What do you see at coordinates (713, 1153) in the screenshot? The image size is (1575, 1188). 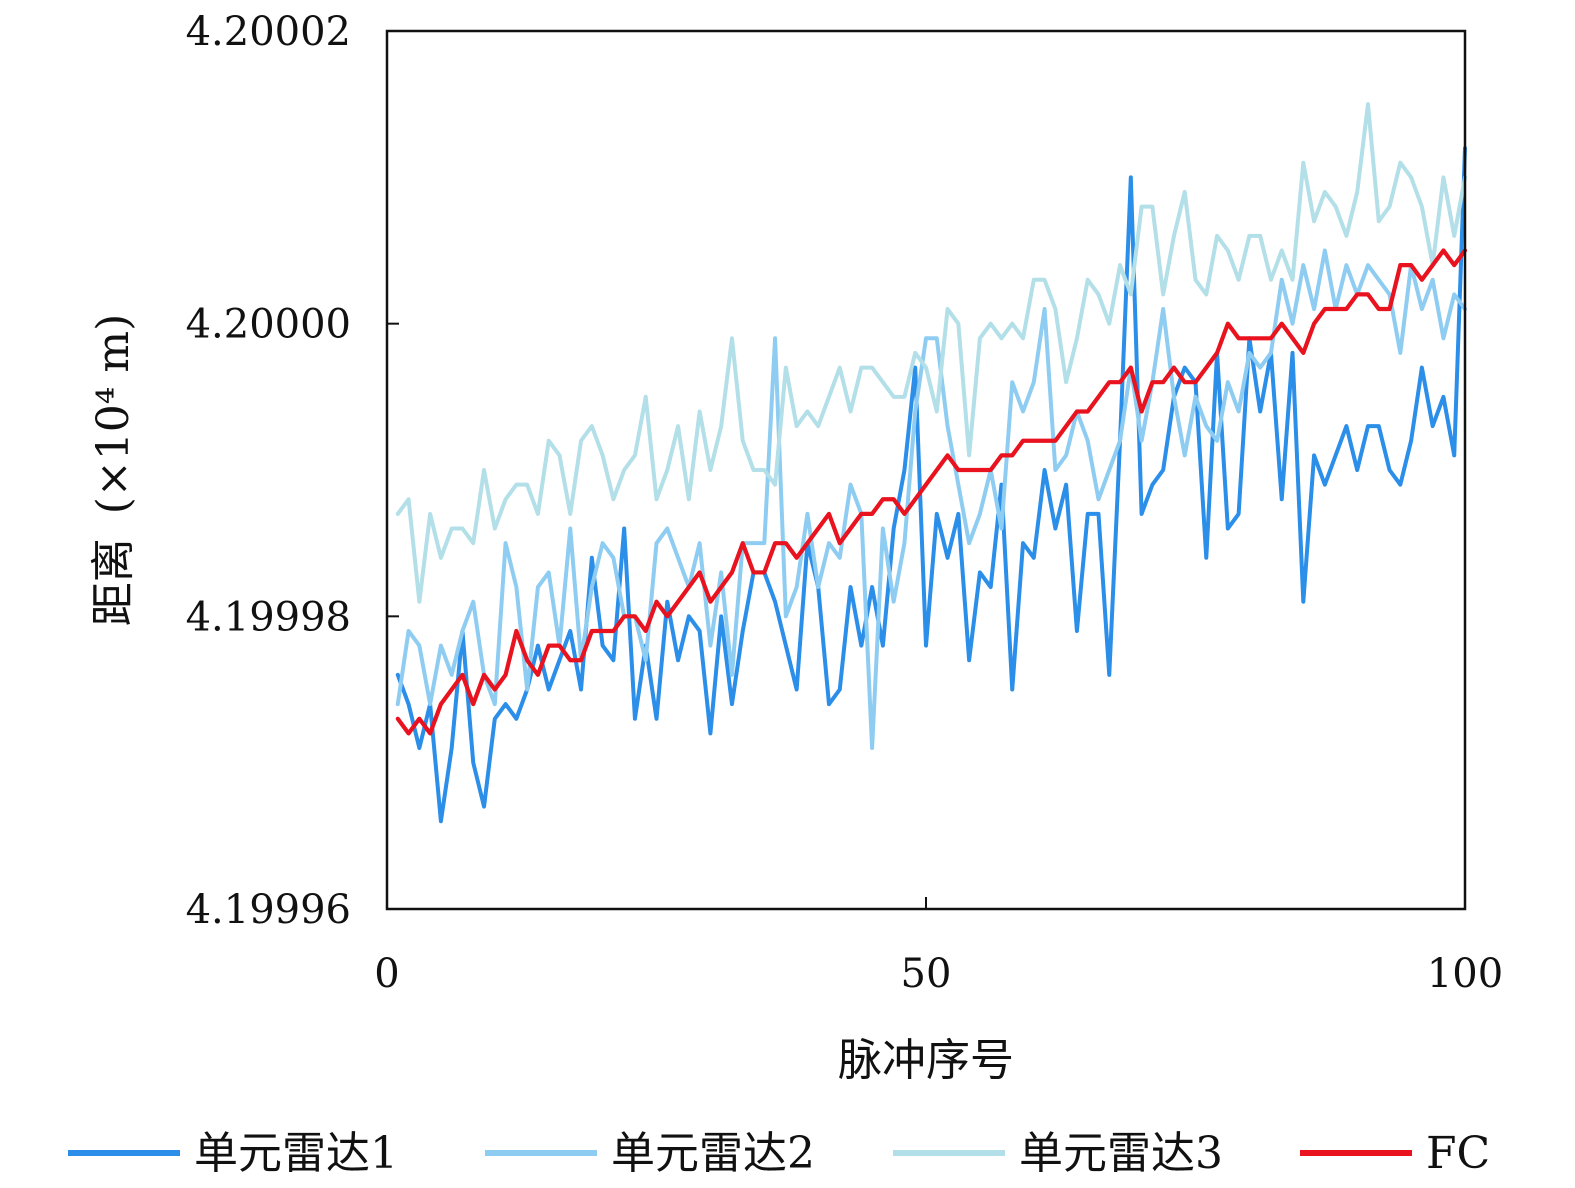 I see `legend-label-2: 单元雷达2` at bounding box center [713, 1153].